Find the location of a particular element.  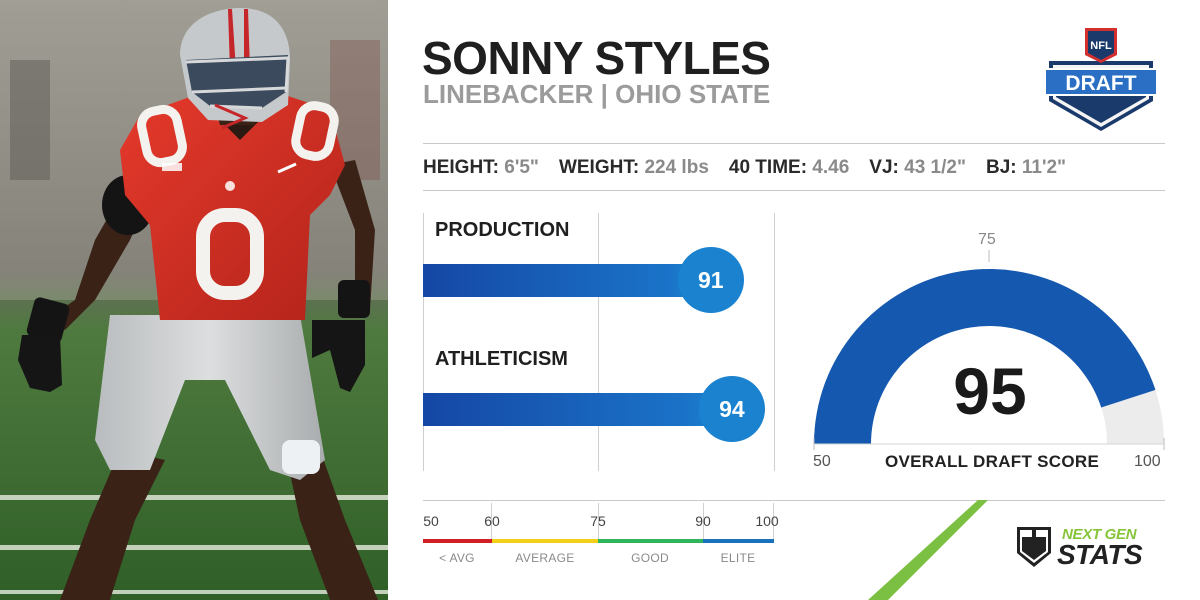

draft-banner-text: DRAFT is located at coordinates (1100, 83).